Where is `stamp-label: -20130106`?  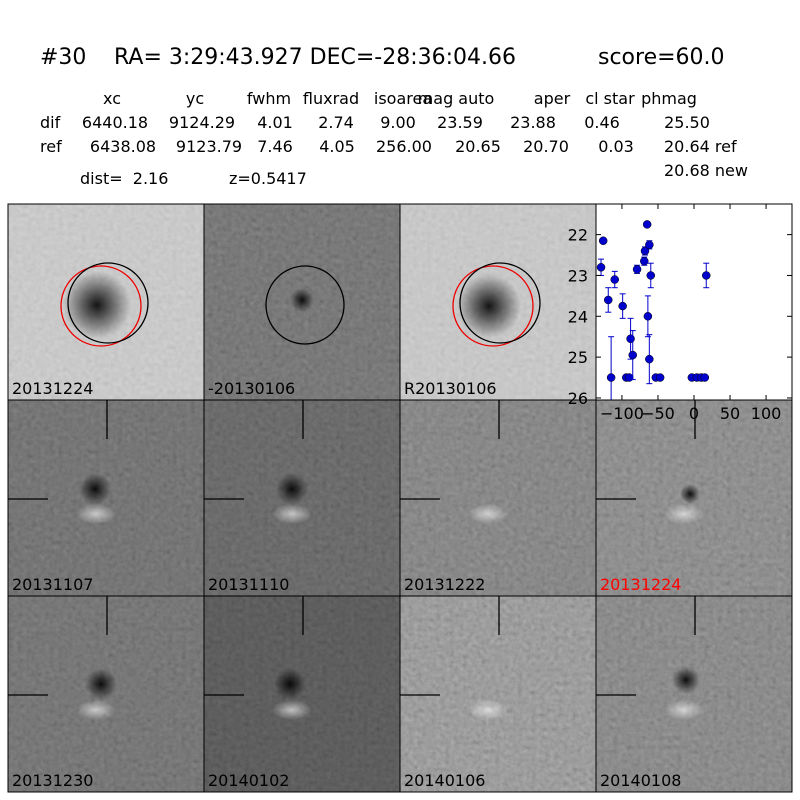 stamp-label: -20130106 is located at coordinates (251, 388).